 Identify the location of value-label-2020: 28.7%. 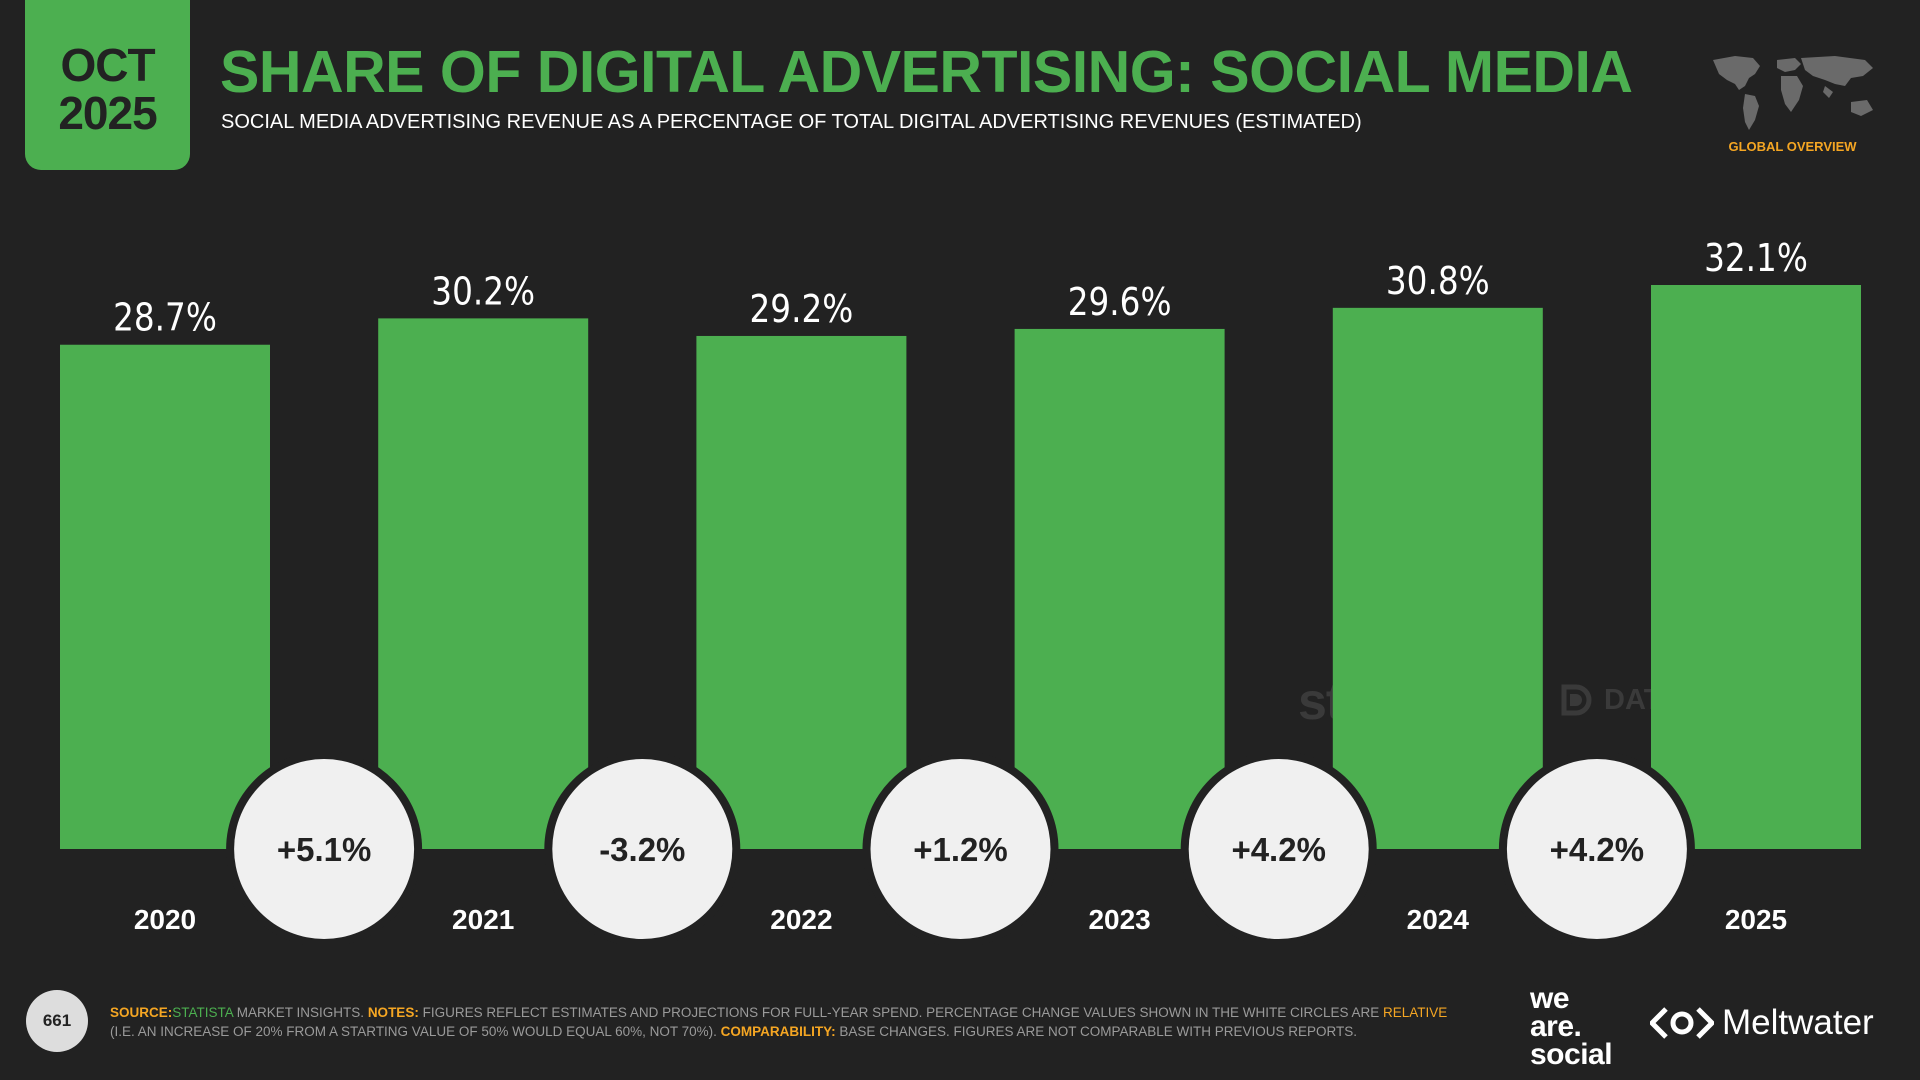
(165, 318).